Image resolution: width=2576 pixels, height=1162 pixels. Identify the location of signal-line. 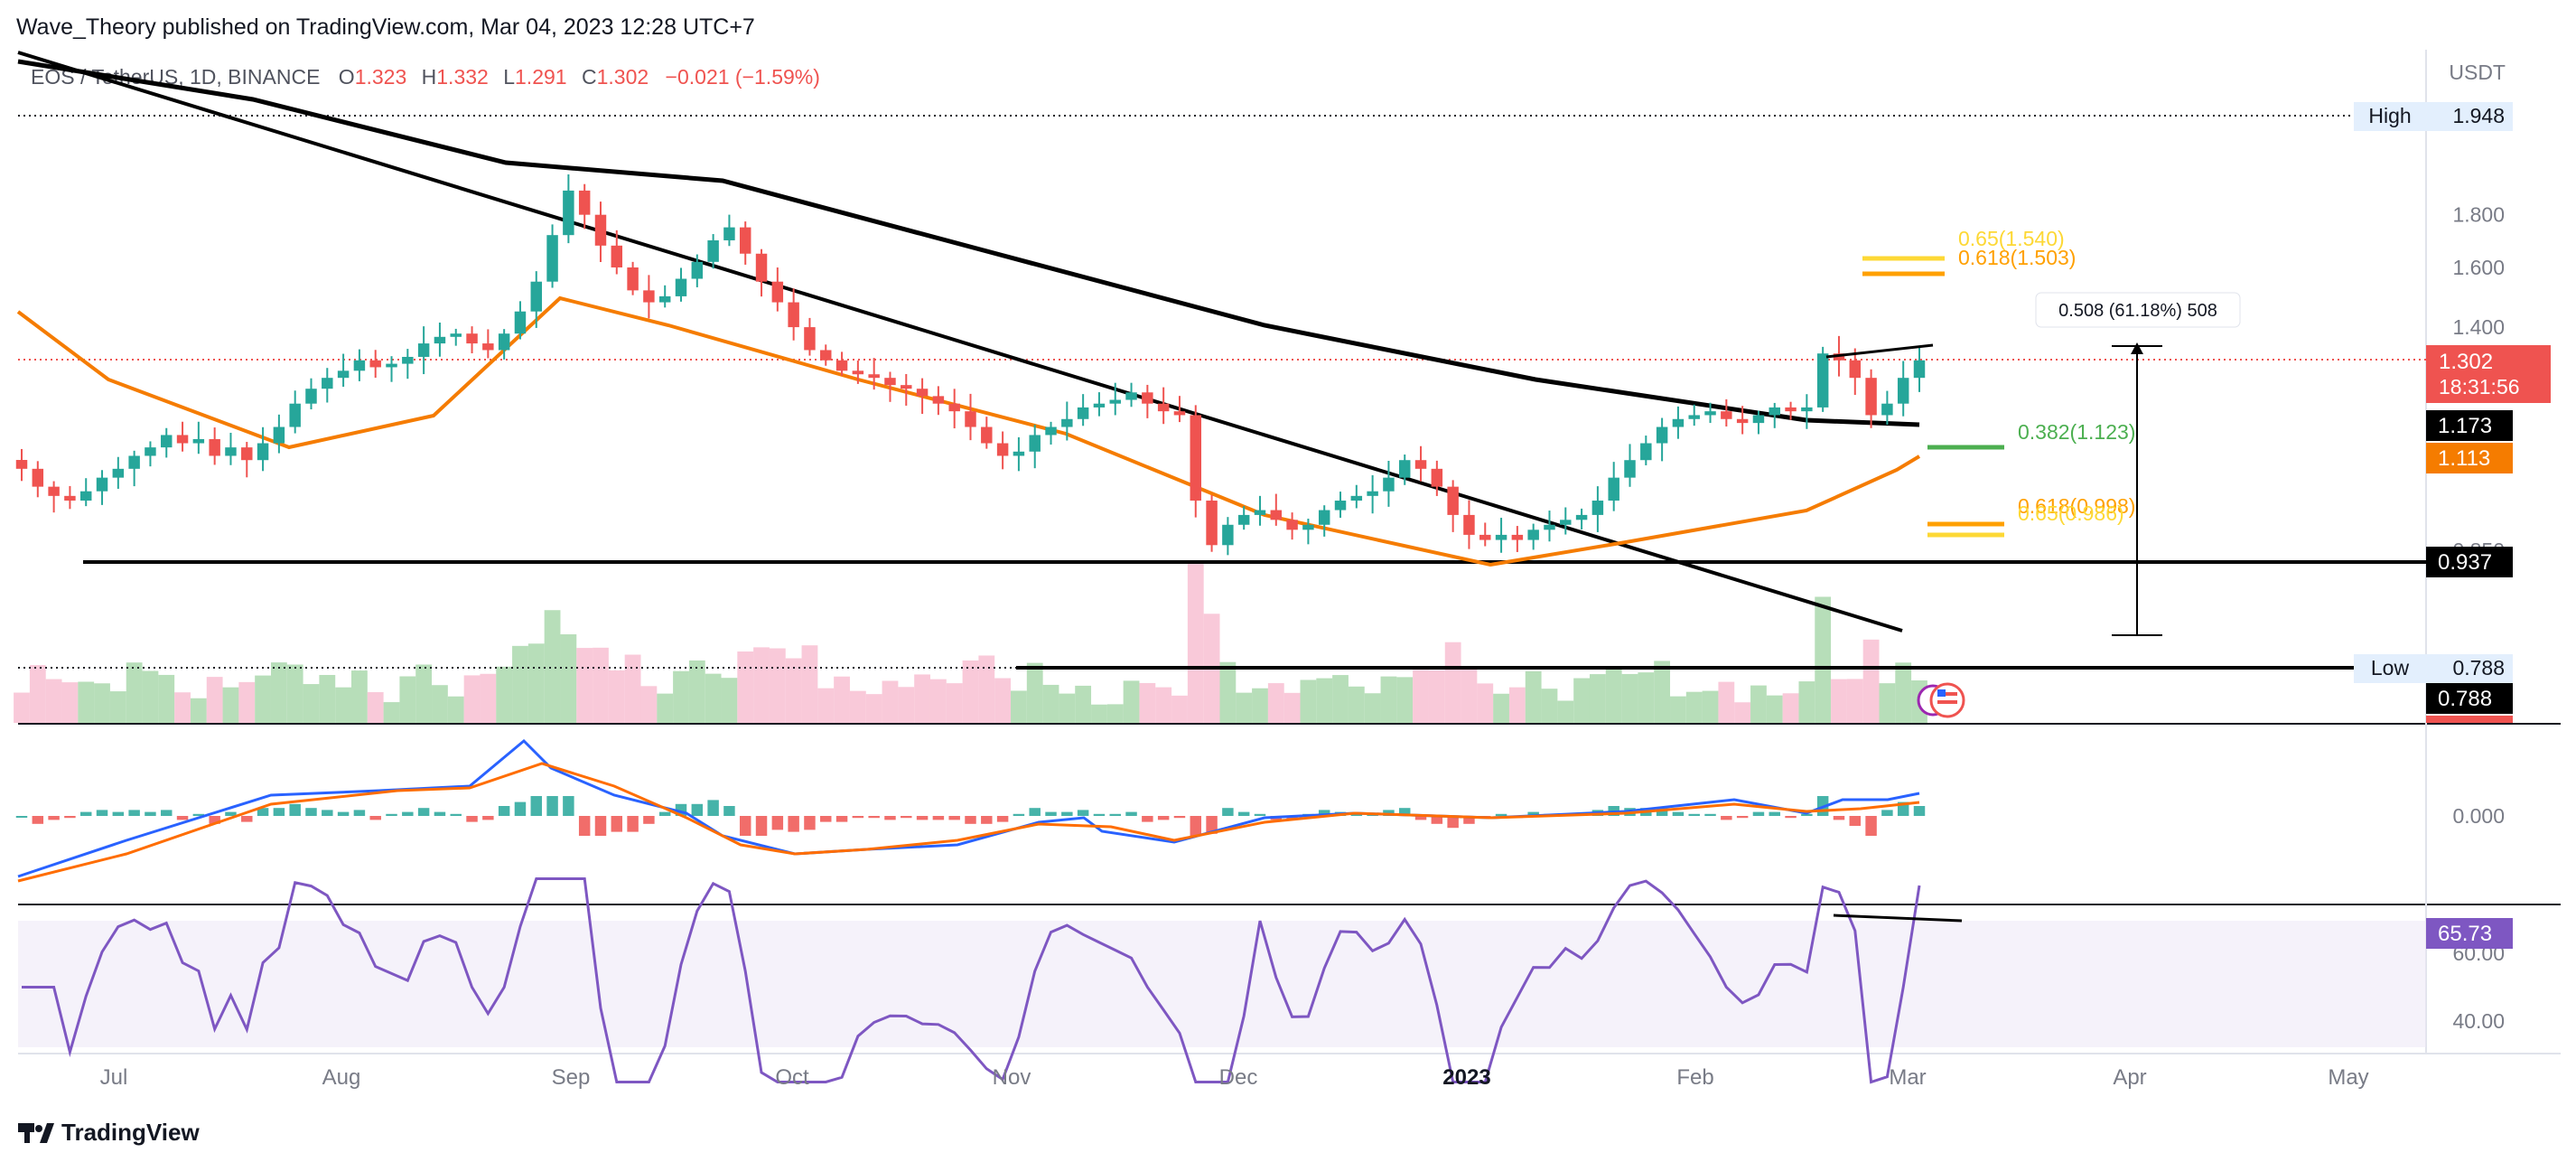
(968, 822).